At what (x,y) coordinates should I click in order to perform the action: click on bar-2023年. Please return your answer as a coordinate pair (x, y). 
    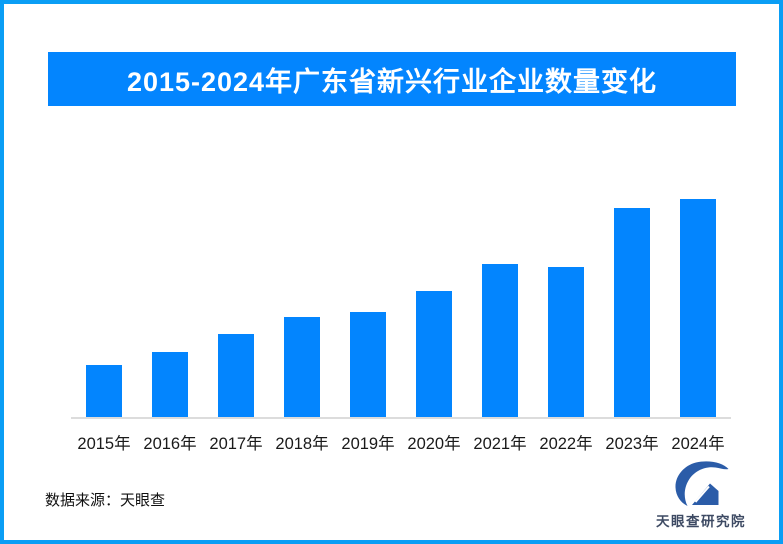
    Looking at the image, I should click on (632, 312).